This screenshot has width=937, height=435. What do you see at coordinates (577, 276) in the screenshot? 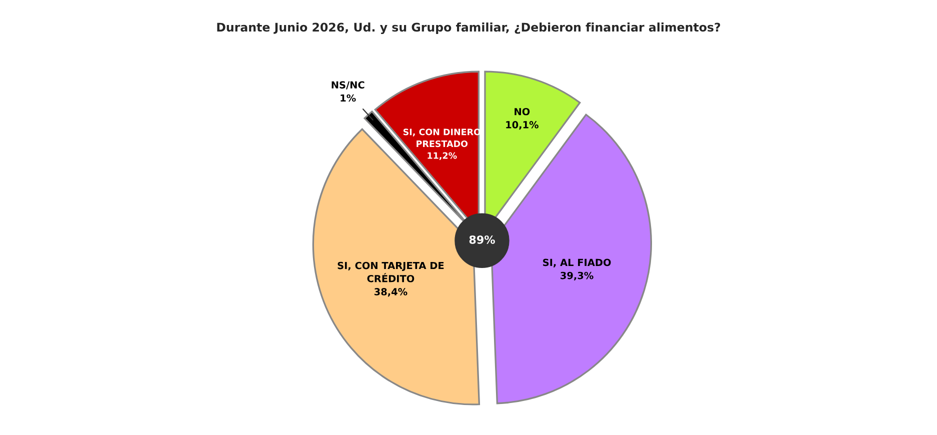
I see `data-label: 39,3%` at bounding box center [577, 276].